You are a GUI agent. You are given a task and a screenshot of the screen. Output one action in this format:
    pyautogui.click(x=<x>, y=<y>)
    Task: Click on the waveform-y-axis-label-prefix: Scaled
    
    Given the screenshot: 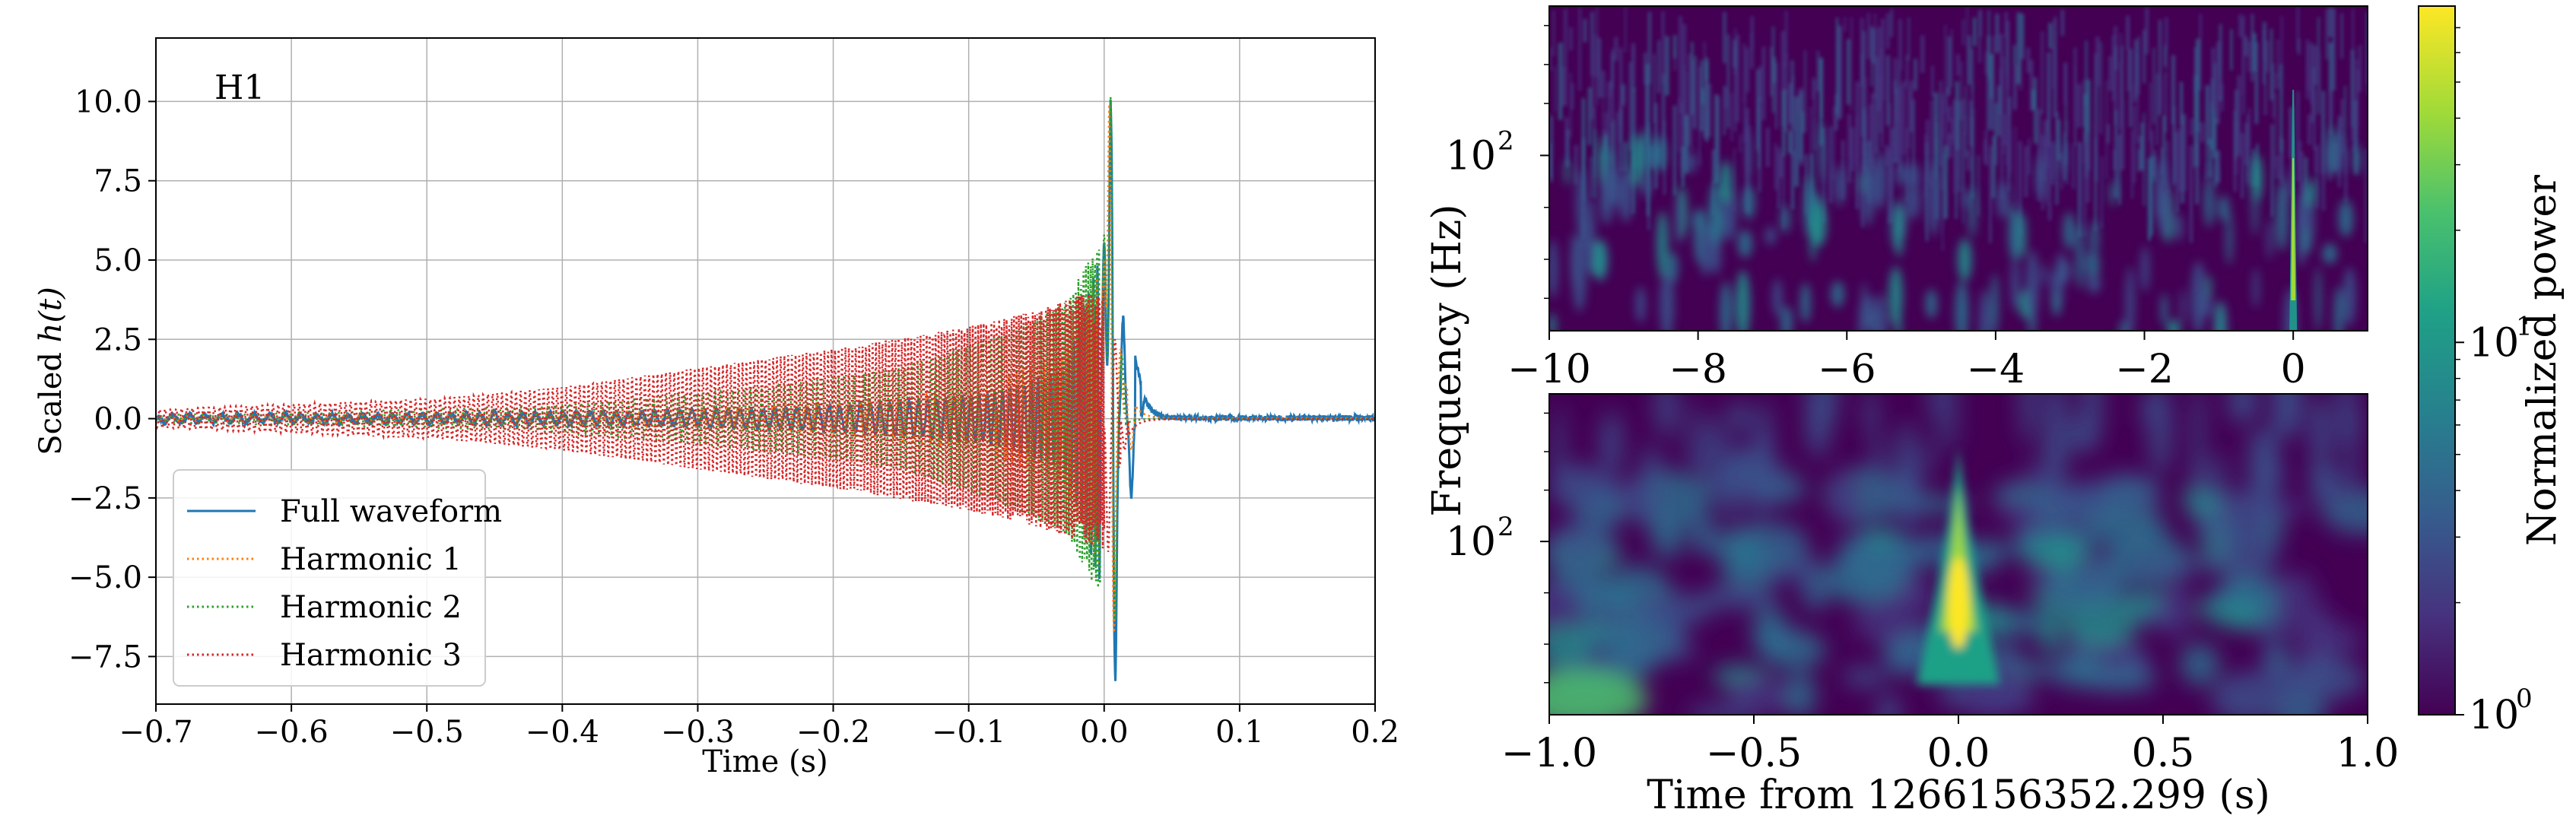 What is the action you would take?
    pyautogui.click(x=50, y=399)
    